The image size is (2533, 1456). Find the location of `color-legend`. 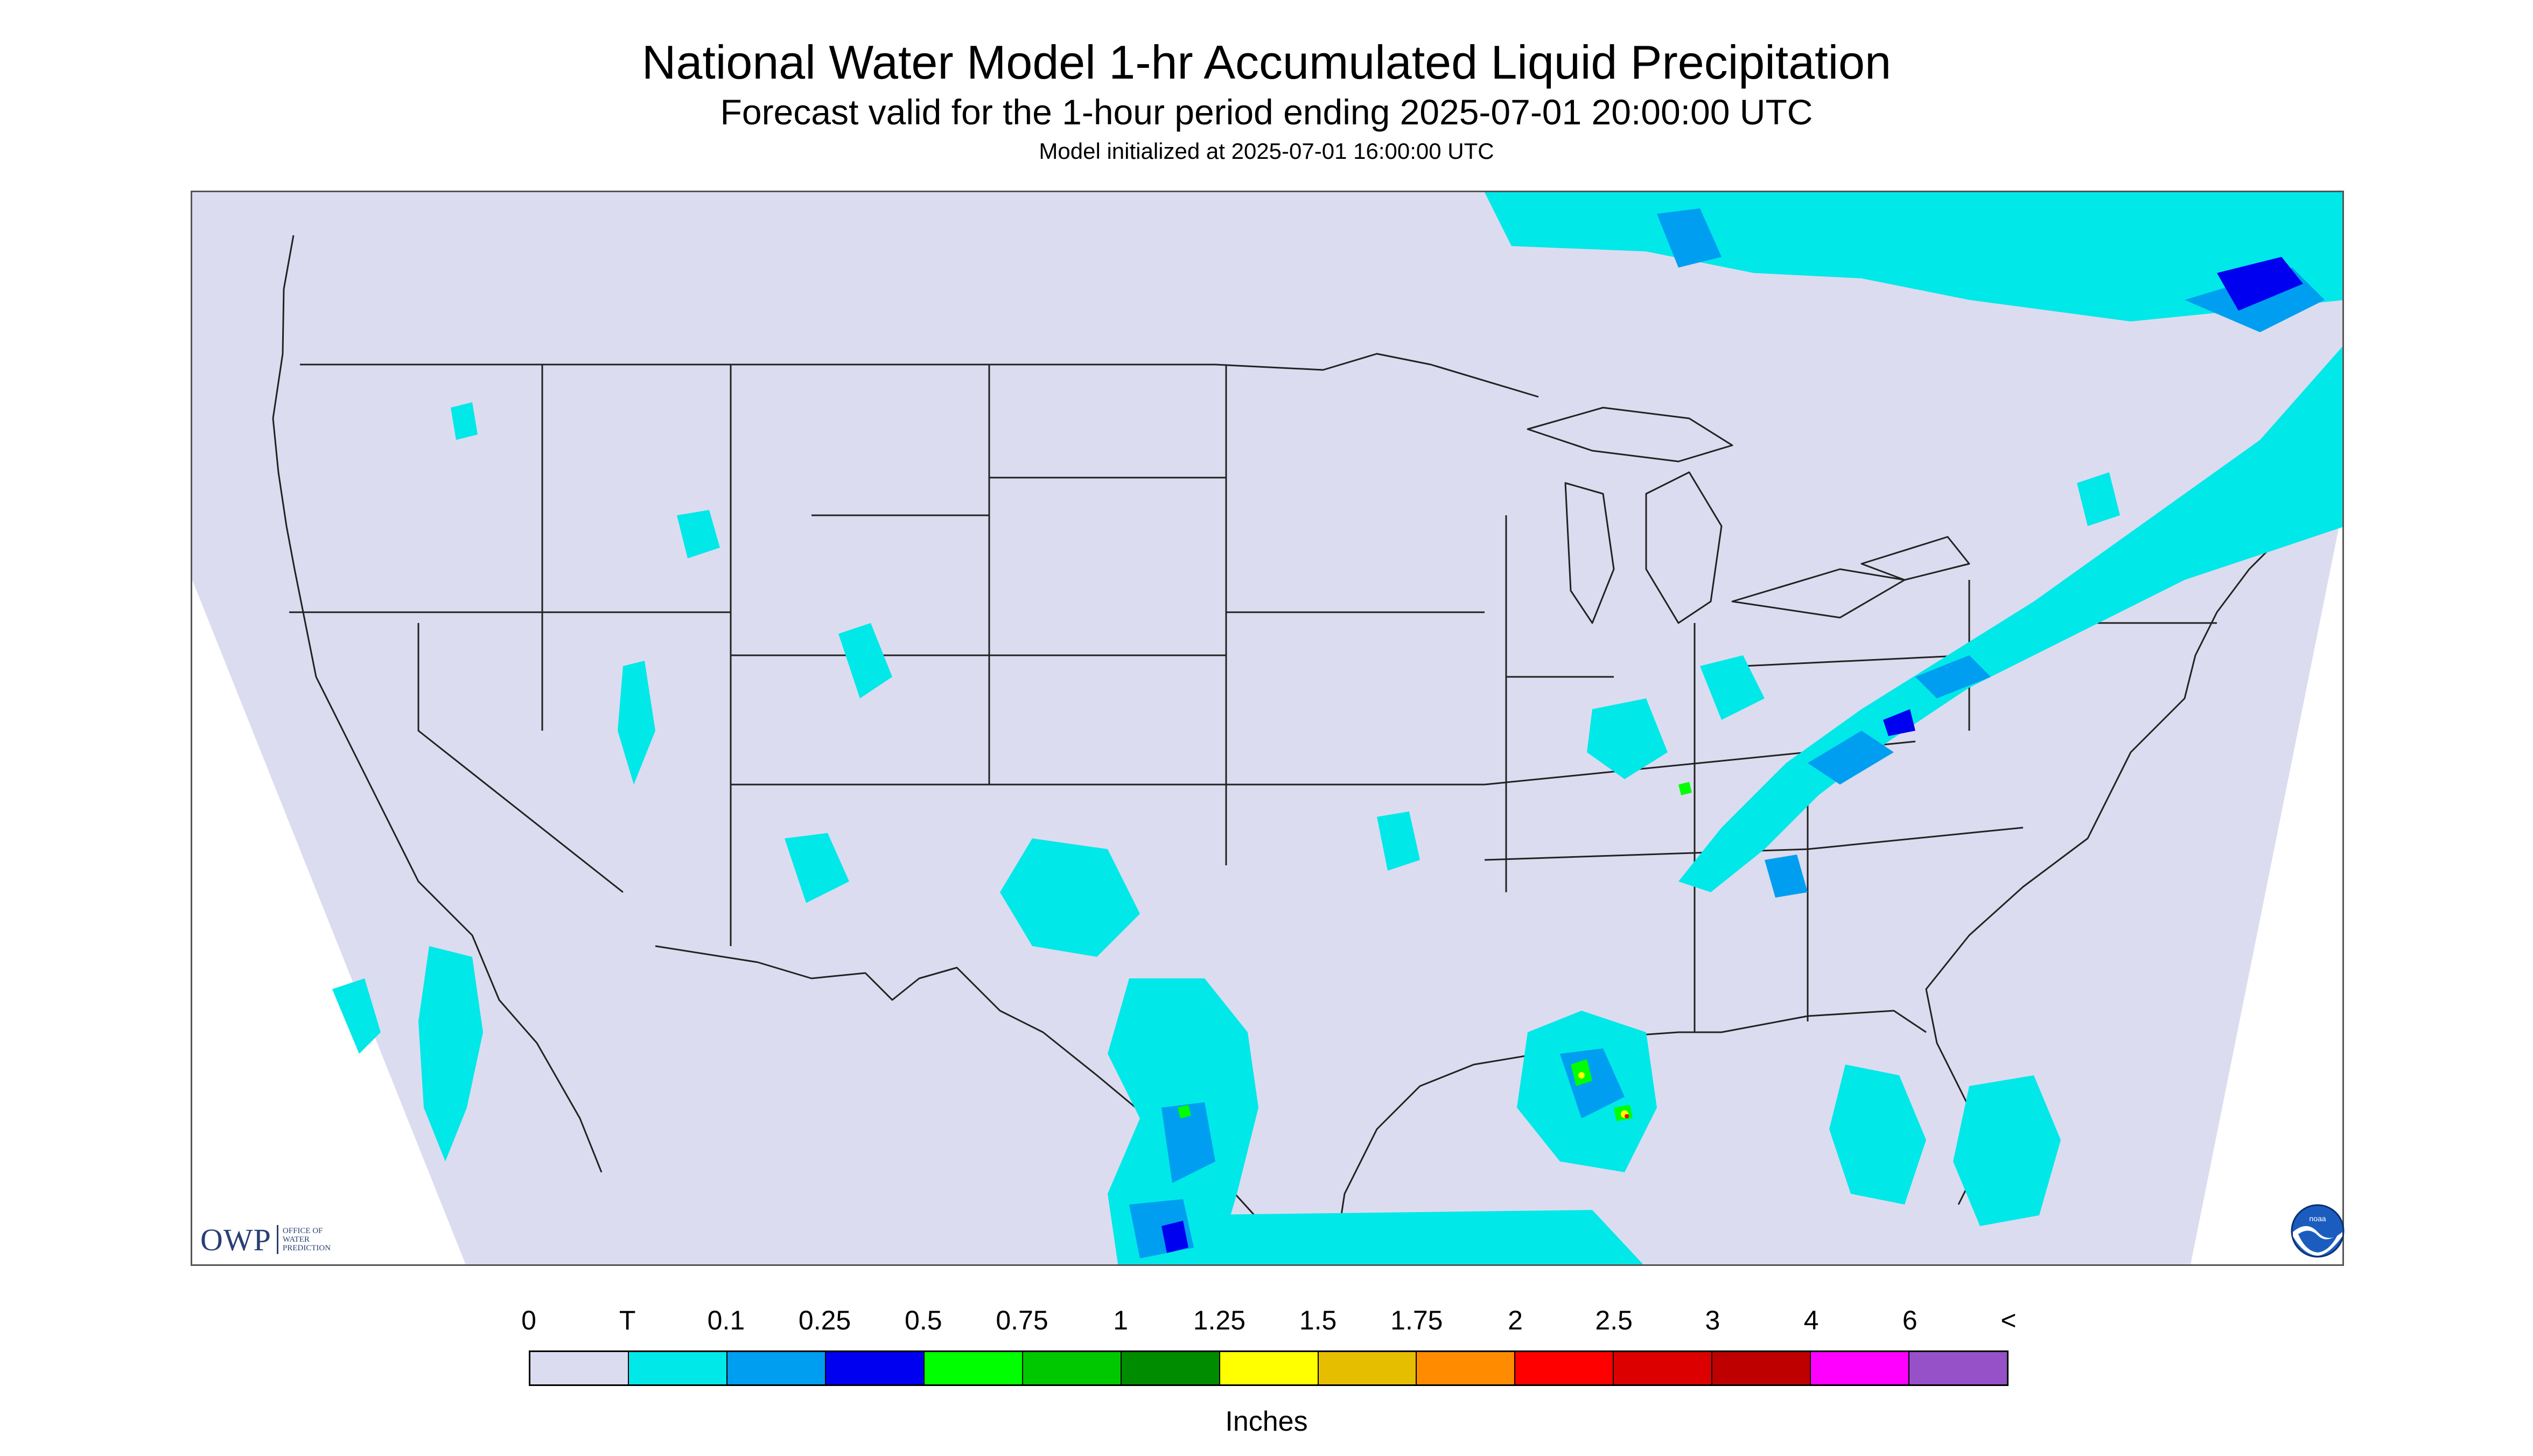

color-legend is located at coordinates (1269, 1368).